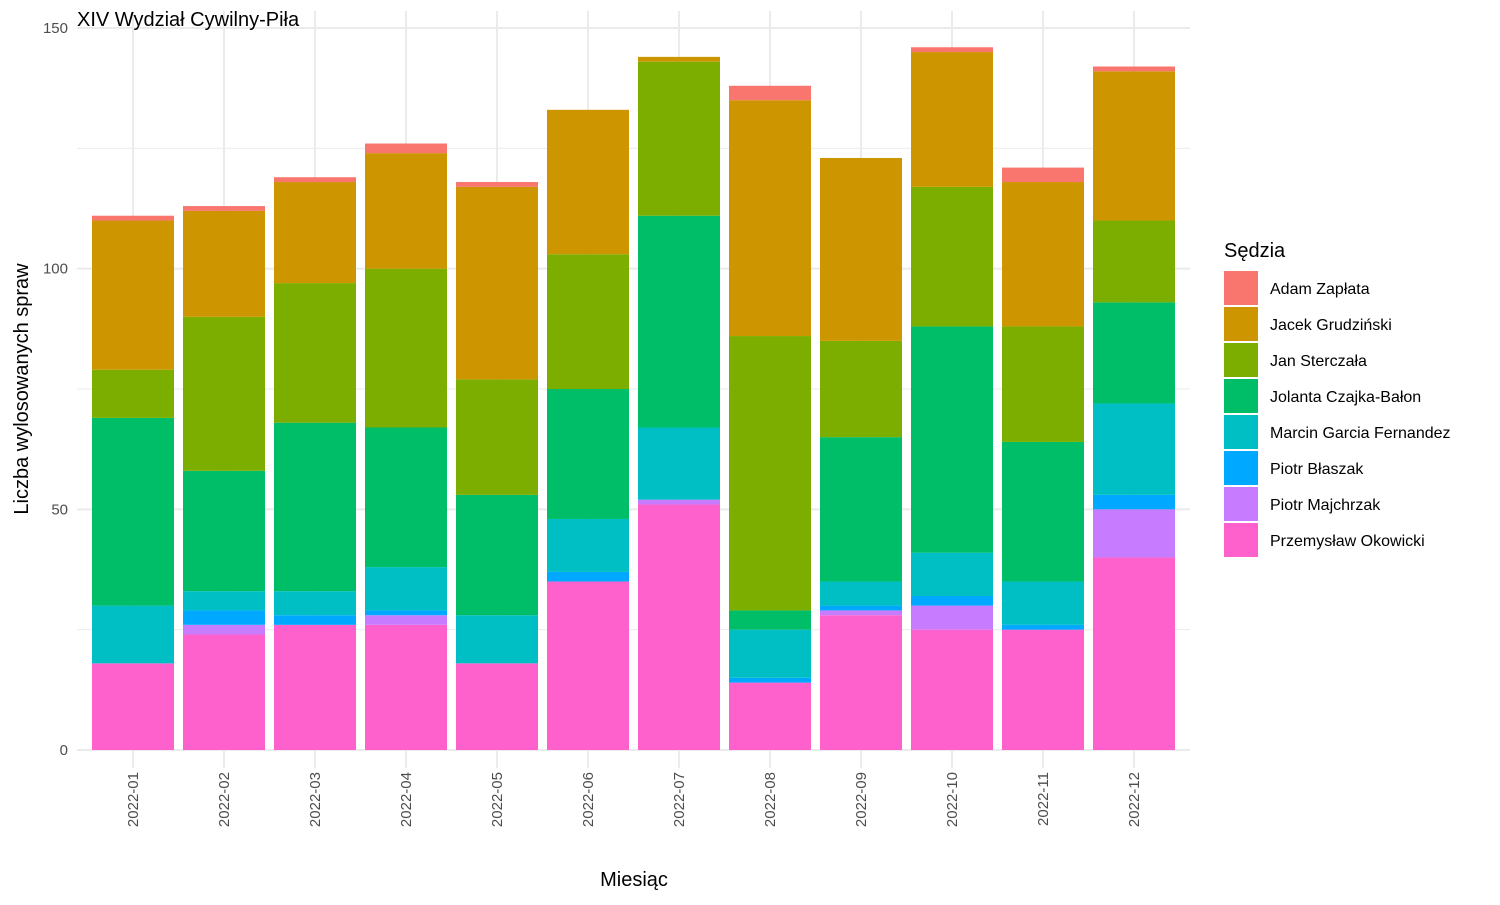 This screenshot has height=905, width=1500. I want to click on legend-item-label: Marcin Garcia Fernandez, so click(1360, 433).